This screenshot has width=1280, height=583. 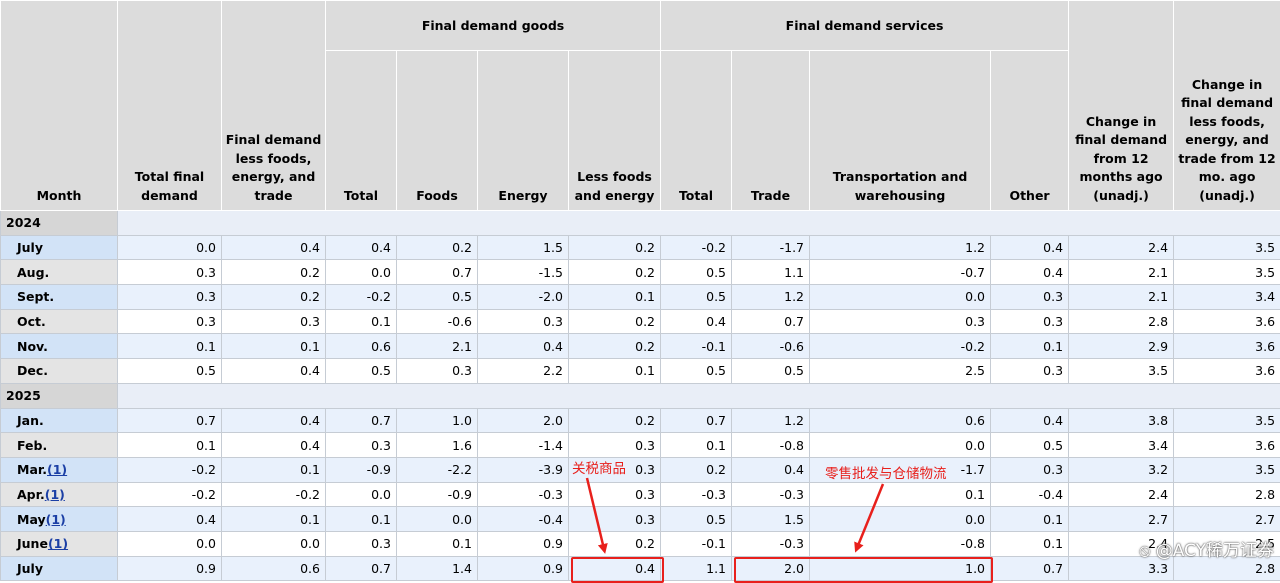 What do you see at coordinates (523, 494) in the screenshot?
I see `value-cell: -0.3` at bounding box center [523, 494].